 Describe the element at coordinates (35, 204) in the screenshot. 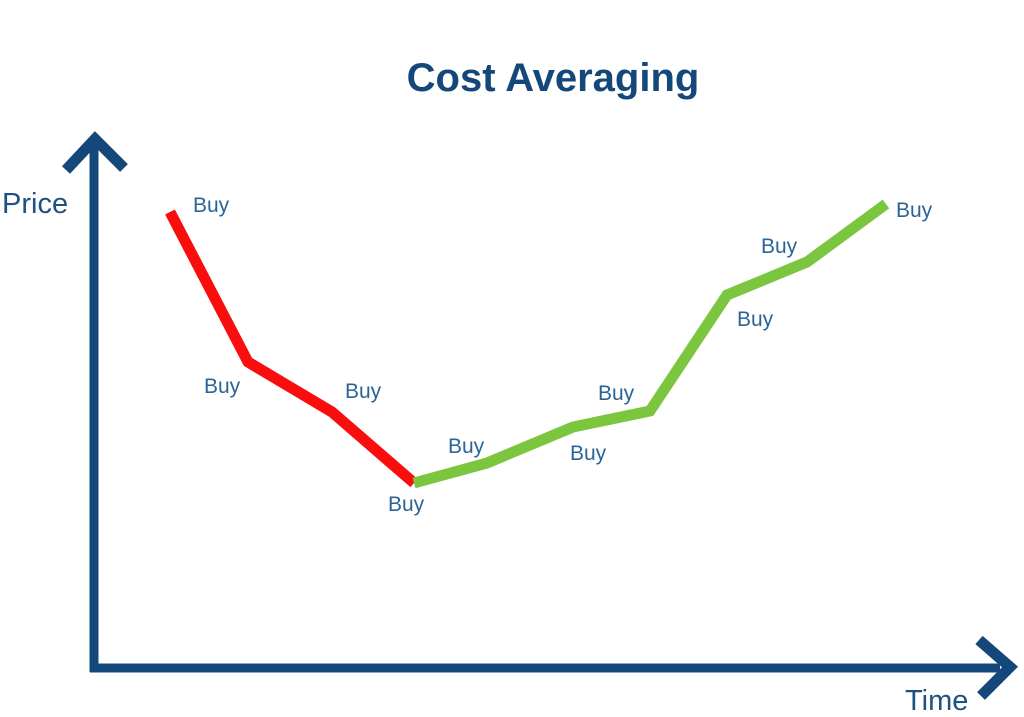

I see `y-axis-label: Price` at that location.